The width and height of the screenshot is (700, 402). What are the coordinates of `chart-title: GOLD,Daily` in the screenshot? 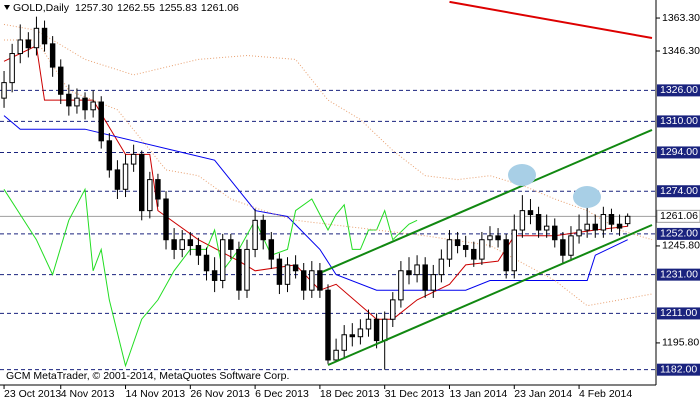 It's located at (41, 8).